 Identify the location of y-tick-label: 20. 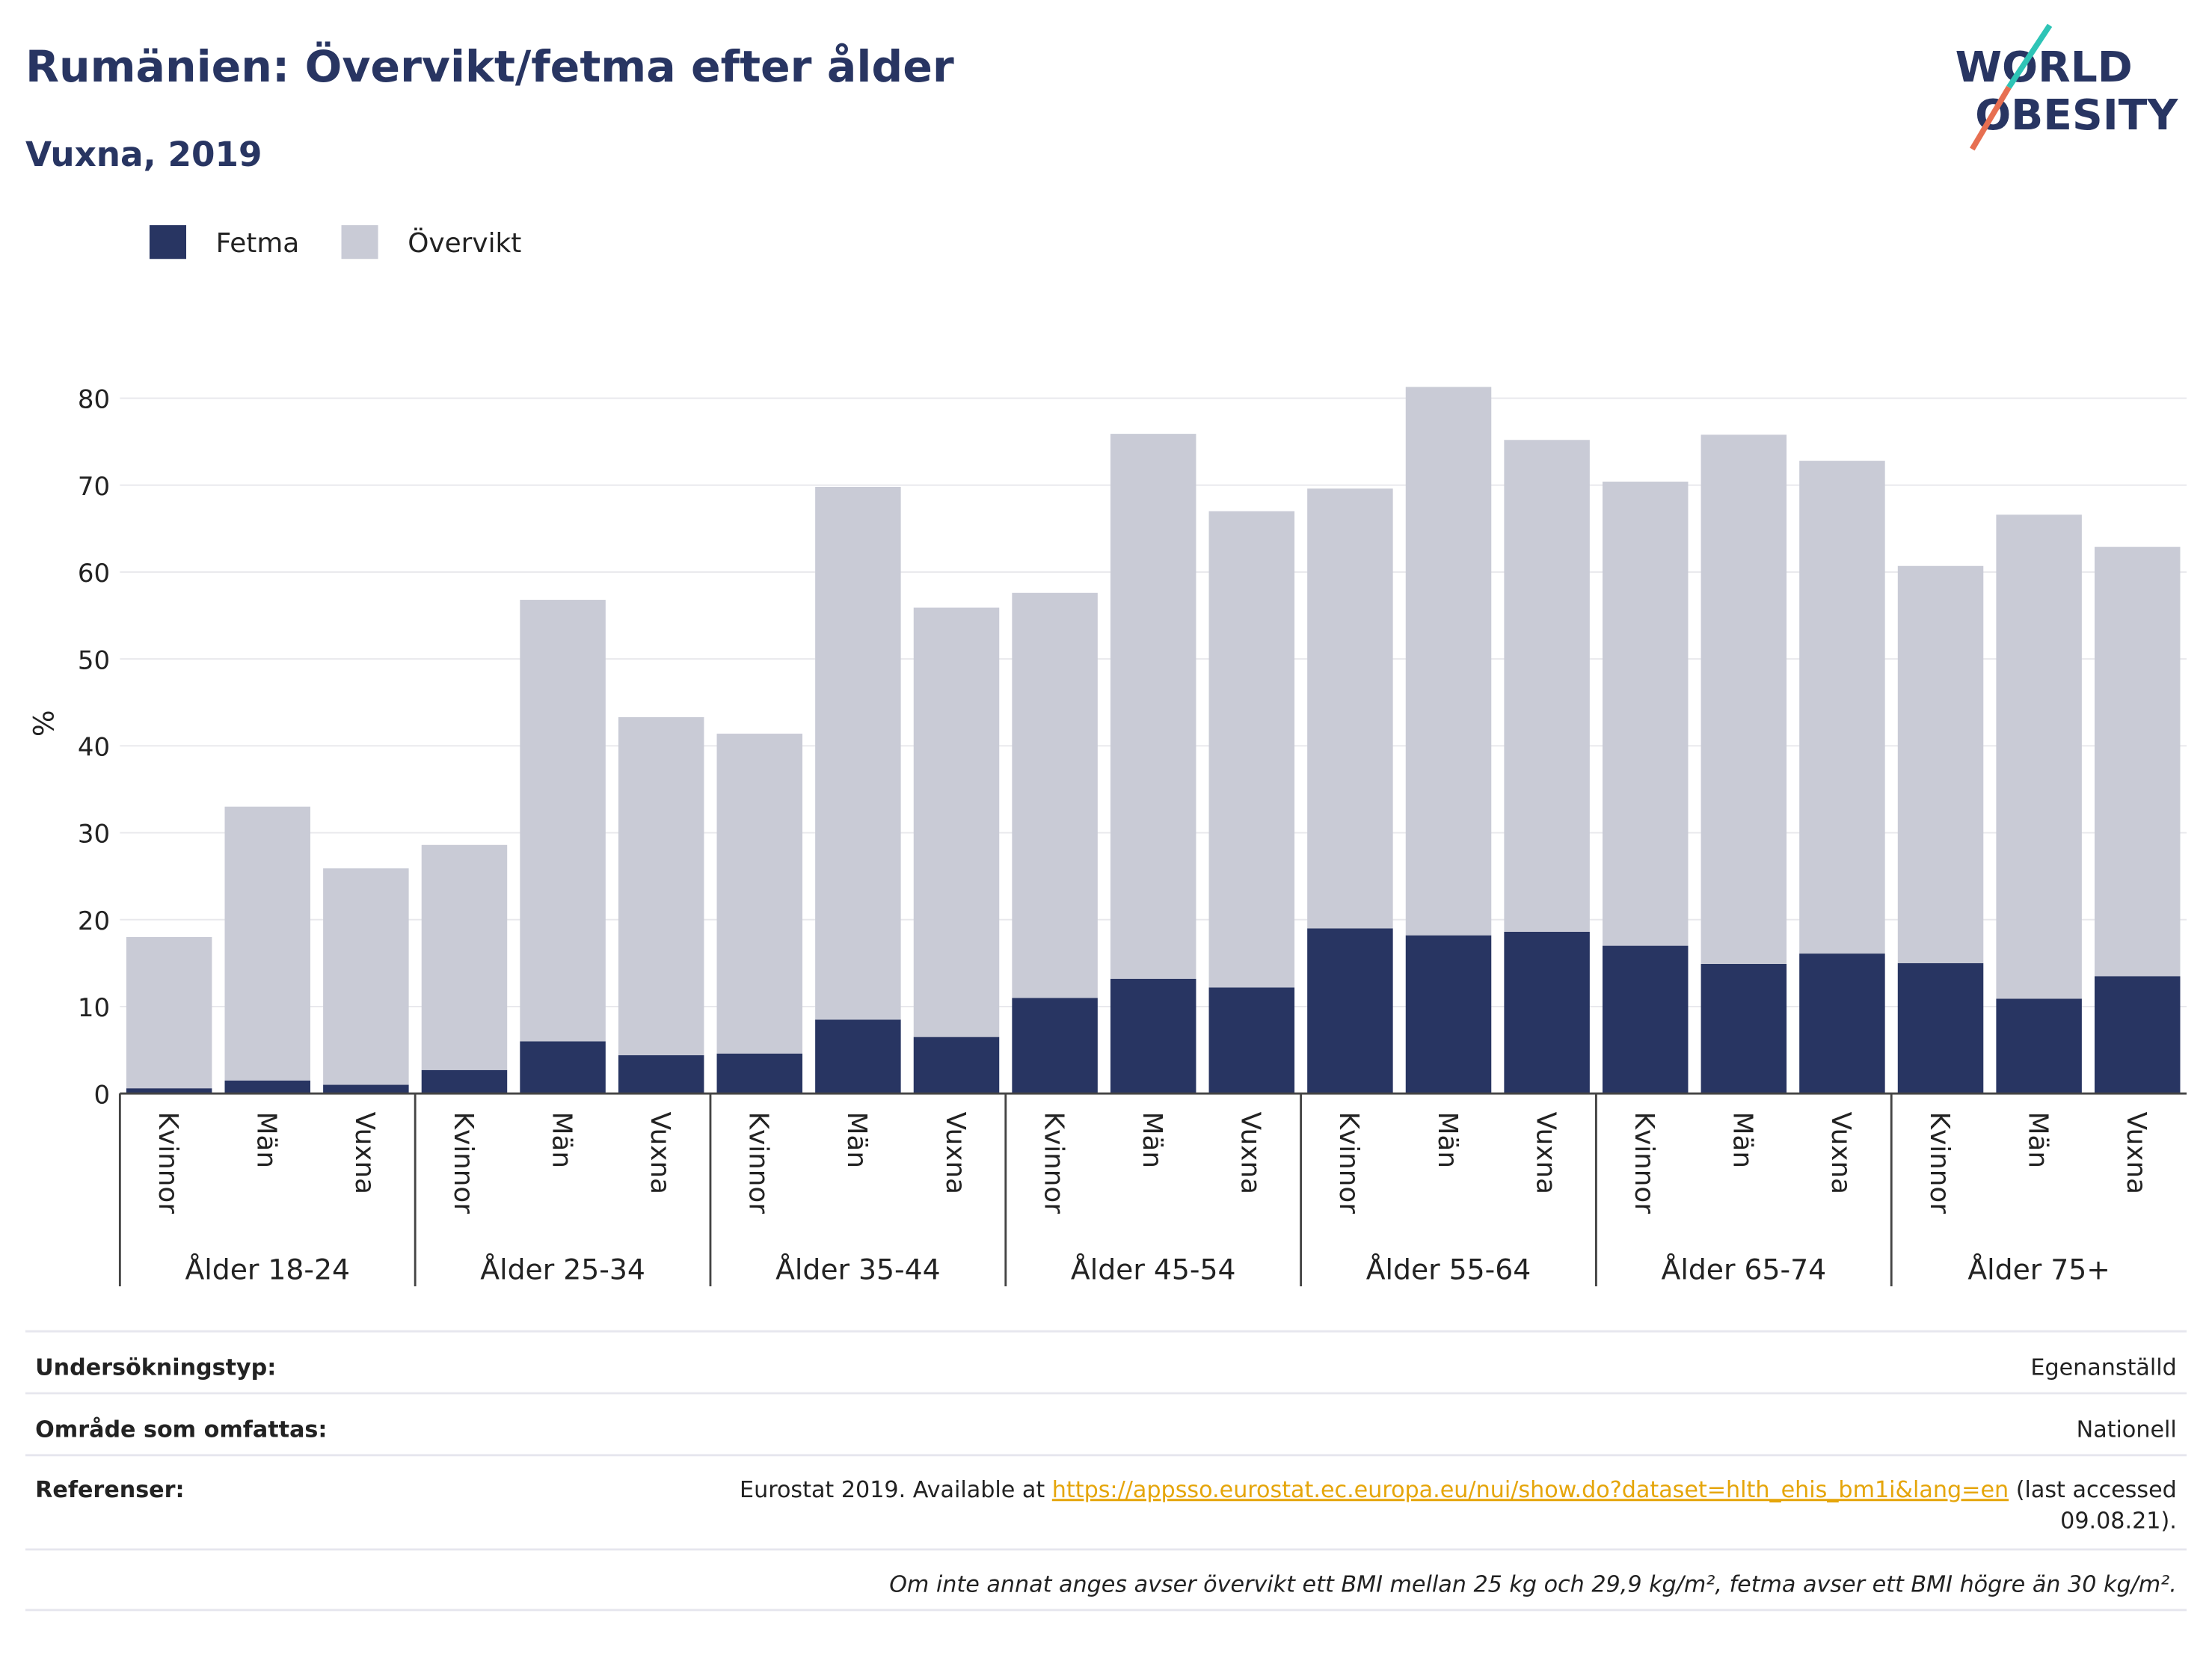
(94, 921).